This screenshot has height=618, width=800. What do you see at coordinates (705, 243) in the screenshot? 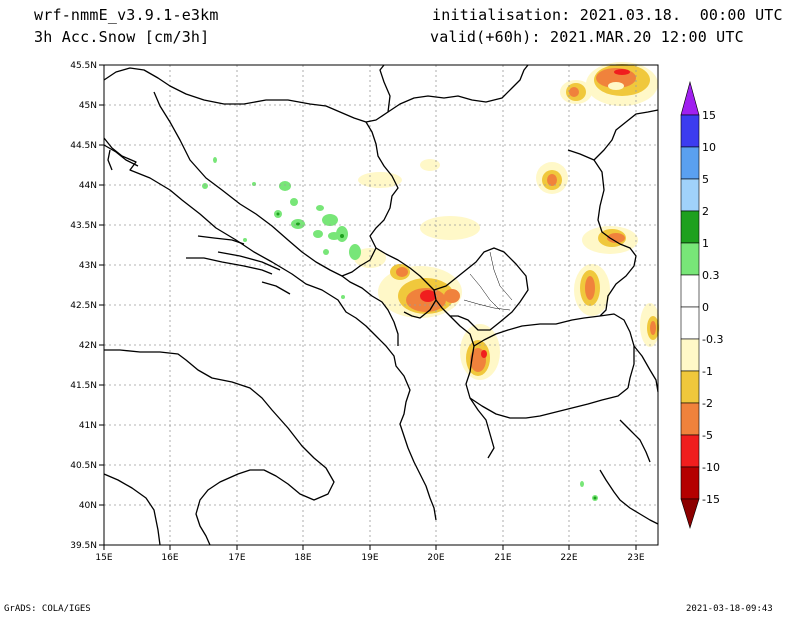
I see `colorbar-label: 1` at bounding box center [705, 243].